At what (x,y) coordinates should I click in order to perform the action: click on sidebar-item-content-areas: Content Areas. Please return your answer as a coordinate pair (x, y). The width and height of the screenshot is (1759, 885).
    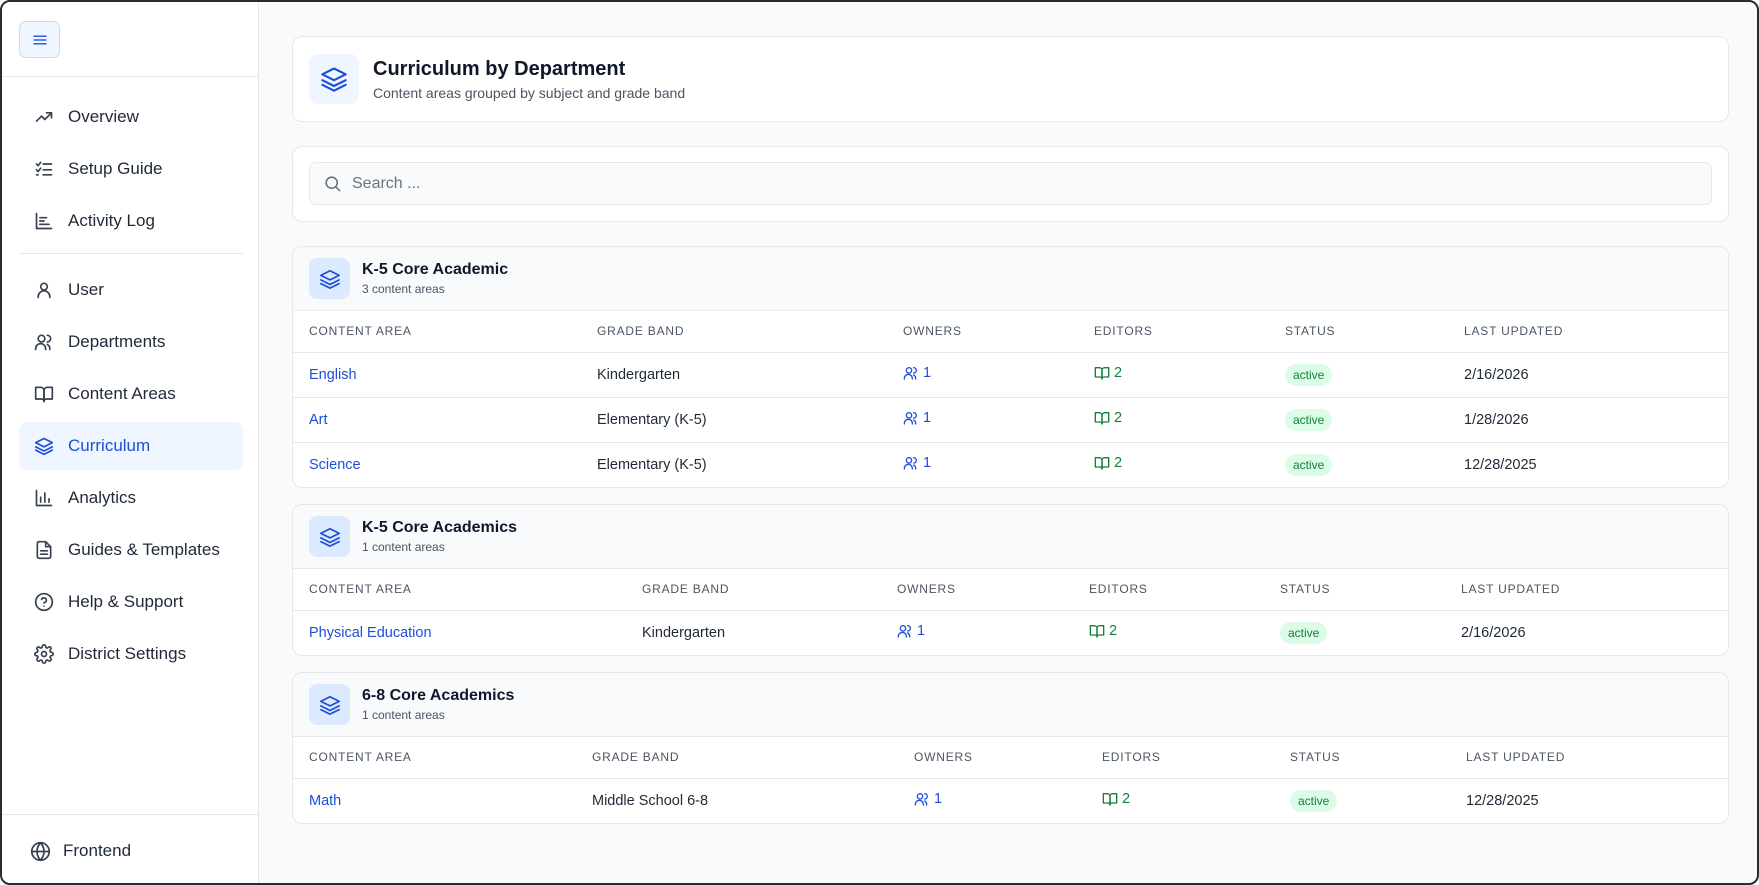
    Looking at the image, I should click on (131, 394).